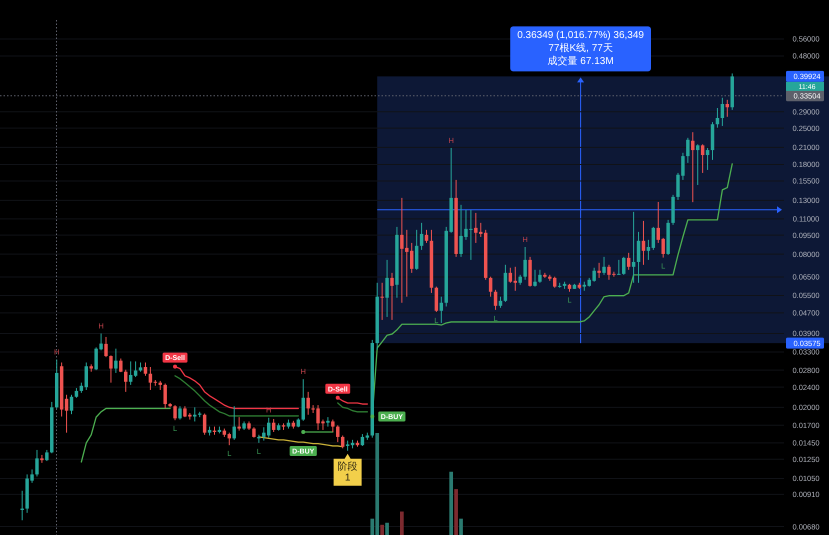  What do you see at coordinates (580, 48) in the screenshot?
I see `annotation: 77根K线, 77天` at bounding box center [580, 48].